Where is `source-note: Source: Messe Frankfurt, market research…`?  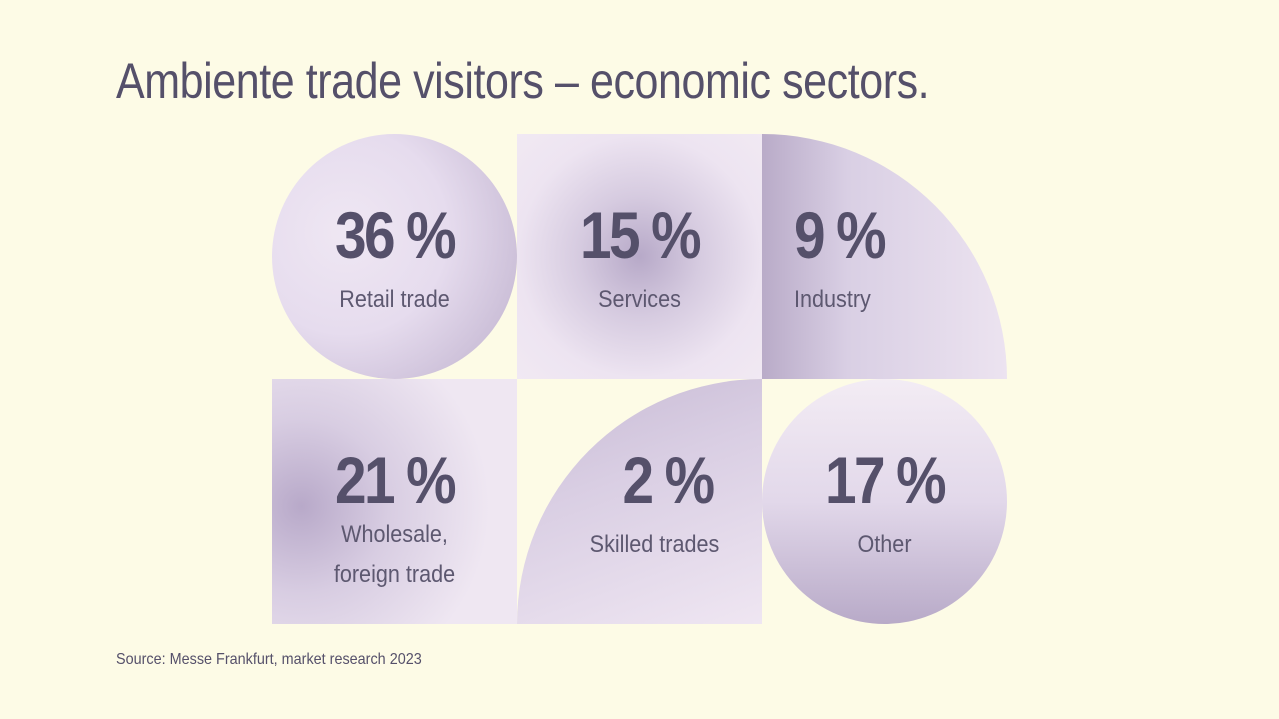
source-note: Source: Messe Frankfurt, market research… is located at coordinates (269, 659).